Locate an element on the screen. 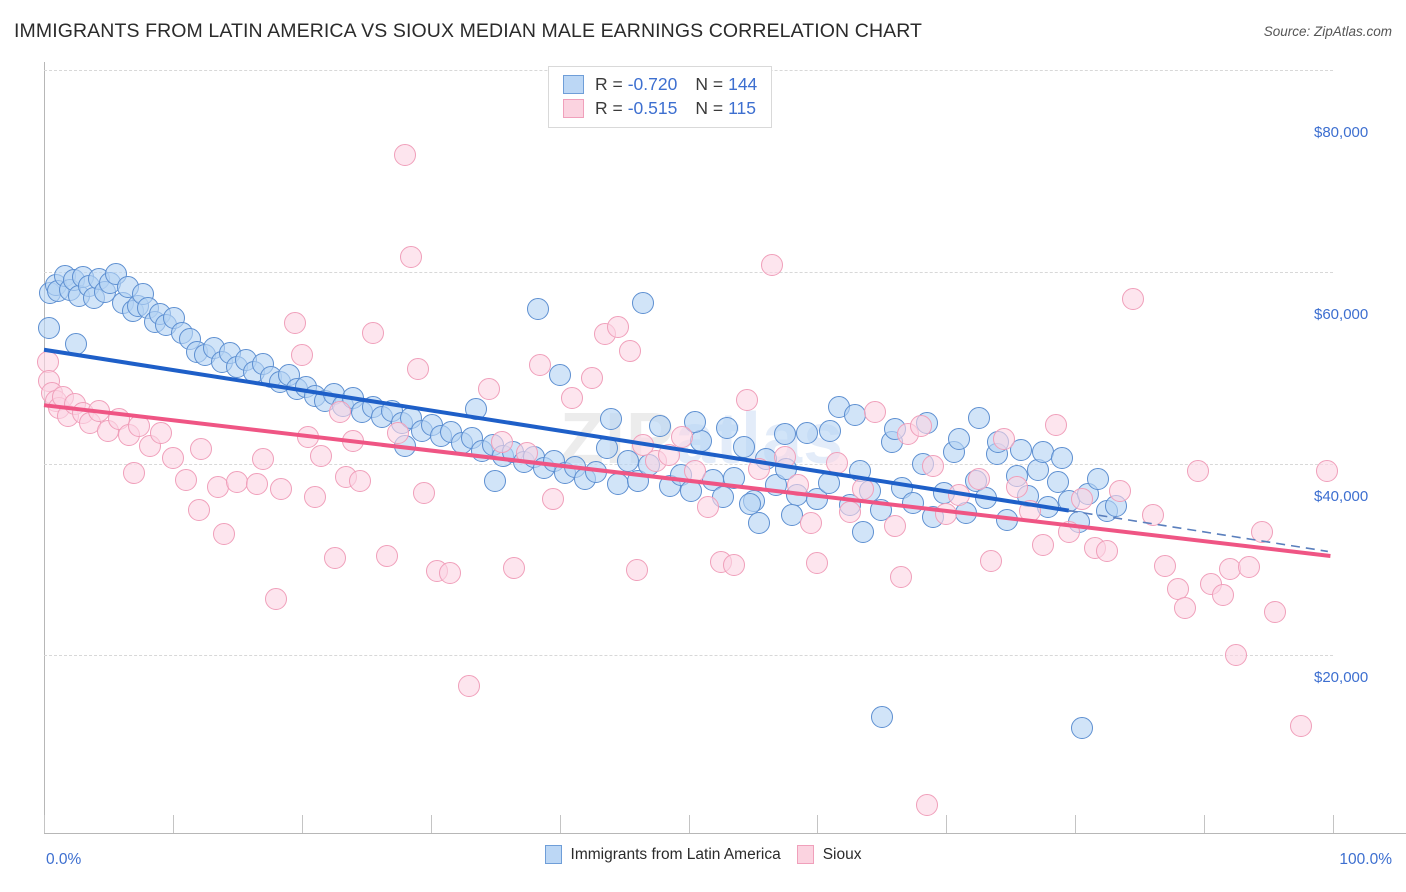  legend-label-immigrants: Immigrants from Latin America is located at coordinates (675, 854).